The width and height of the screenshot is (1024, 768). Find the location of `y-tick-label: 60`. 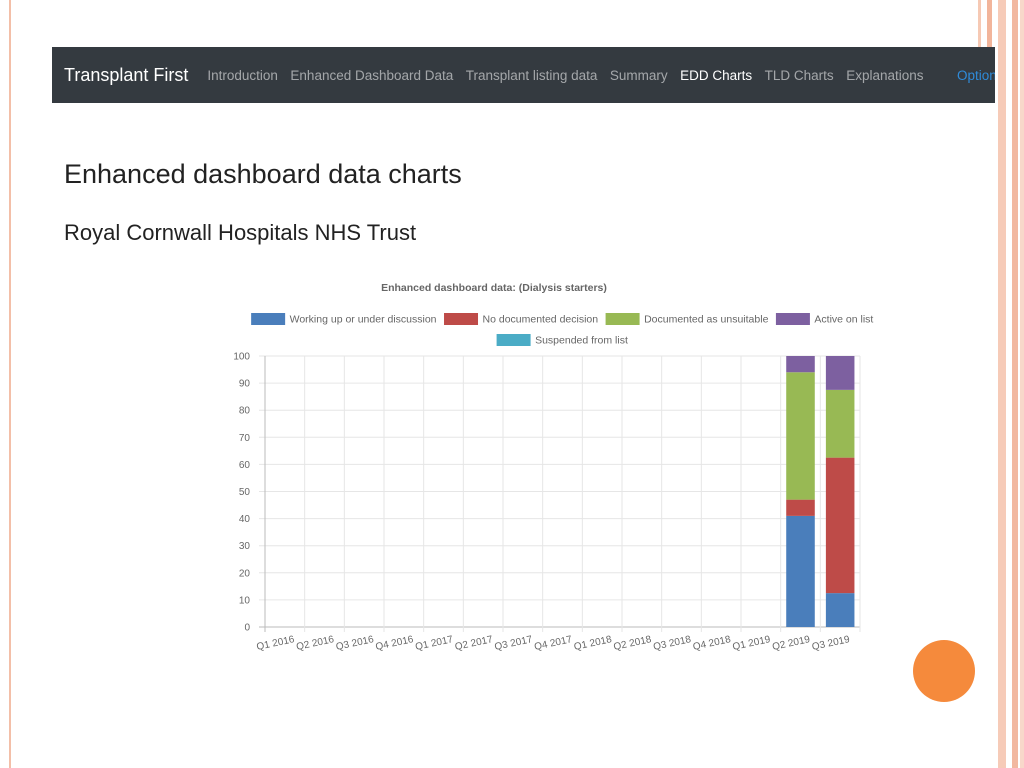

y-tick-label: 60 is located at coordinates (245, 465).